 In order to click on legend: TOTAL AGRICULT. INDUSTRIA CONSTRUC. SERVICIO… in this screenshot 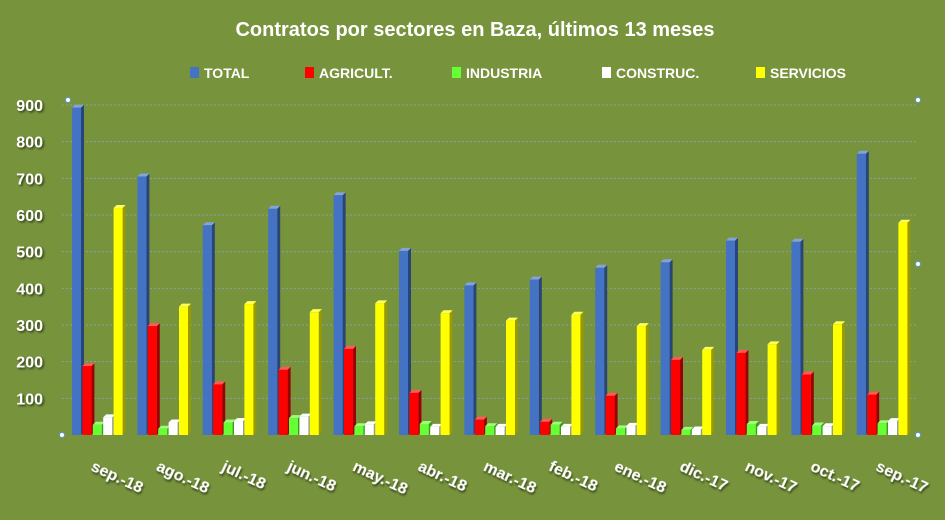, I will do `click(518, 73)`.